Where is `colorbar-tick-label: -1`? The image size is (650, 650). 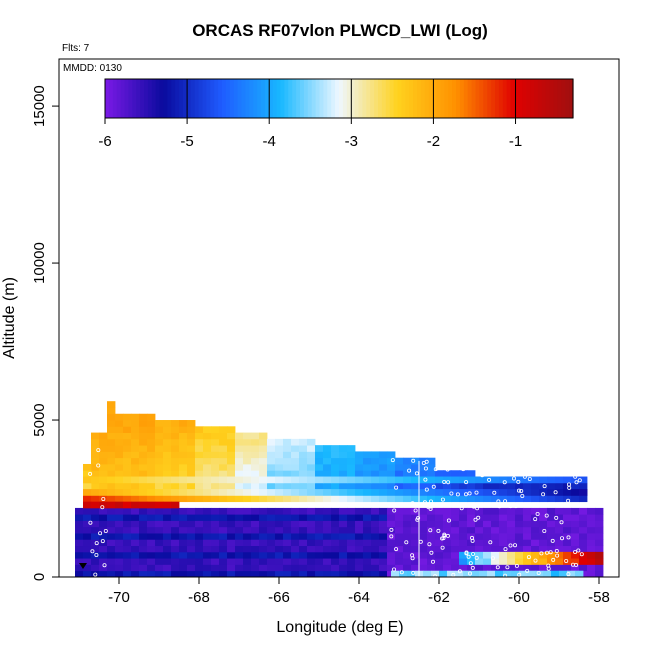
colorbar-tick-label: -1 is located at coordinates (515, 141).